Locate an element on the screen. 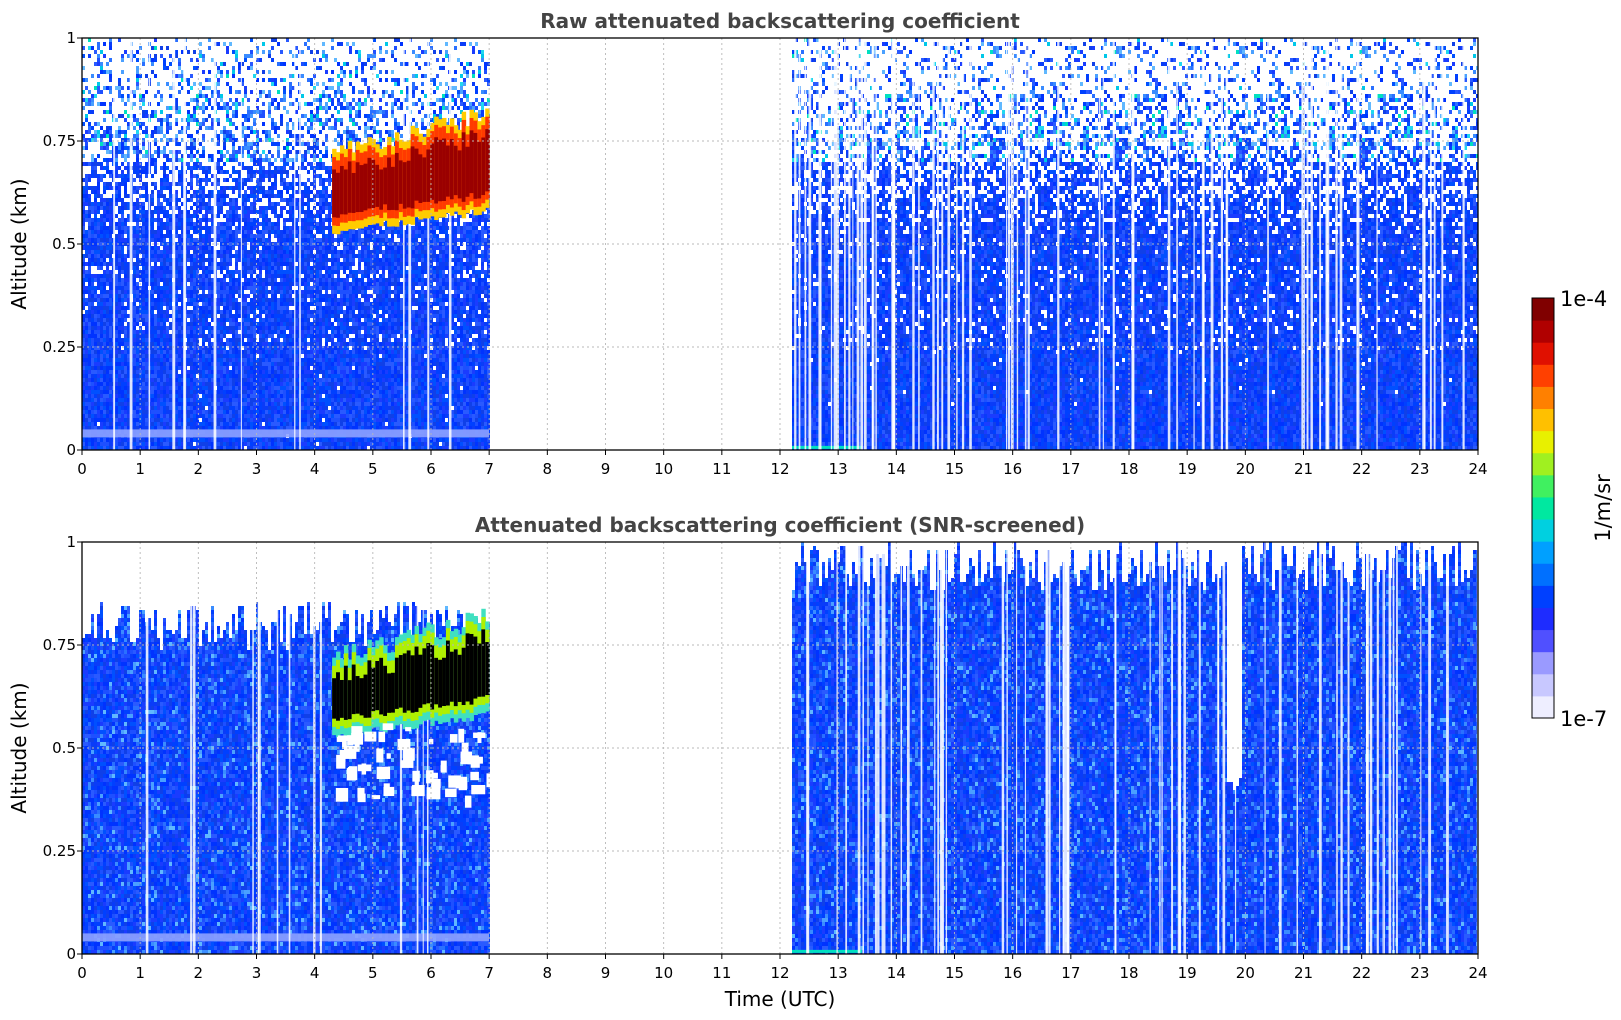 The height and width of the screenshot is (1020, 1621). panel-screened-x-ticks: 0 1 2 3 4 5 6 7 8 9 10 11 12 13 14 15 16 17 18 19 20 21 22 23 24 is located at coordinates (782, 968).